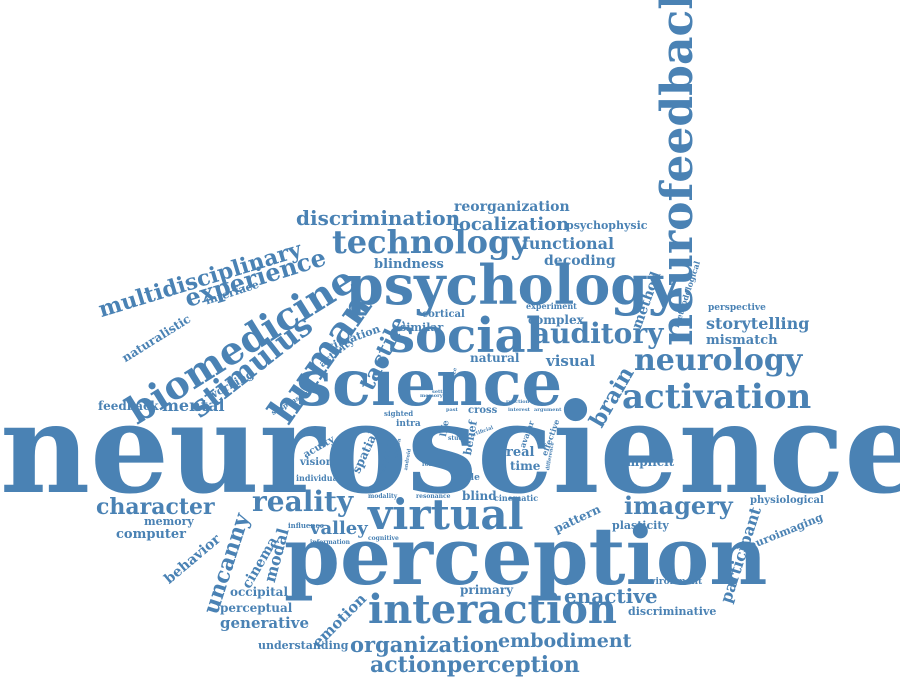 The height and width of the screenshot is (684, 900). I want to click on word-sighted: sighted, so click(399, 413).